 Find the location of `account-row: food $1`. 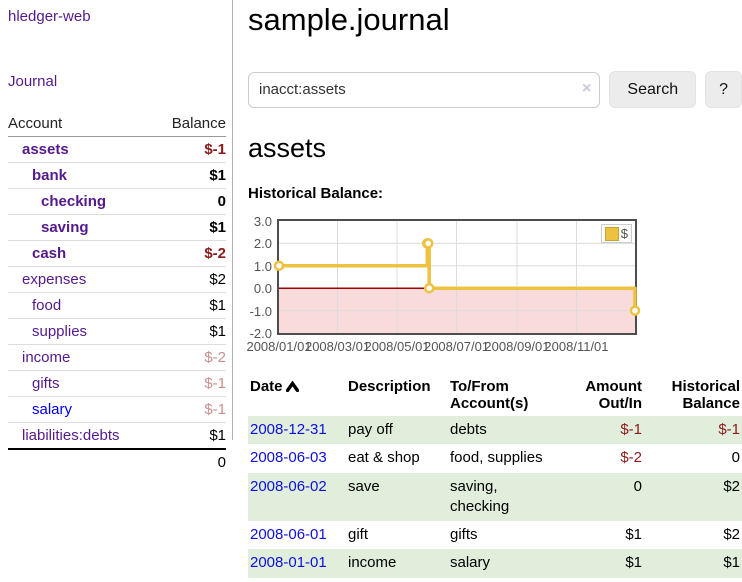

account-row: food $1 is located at coordinates (117, 306).